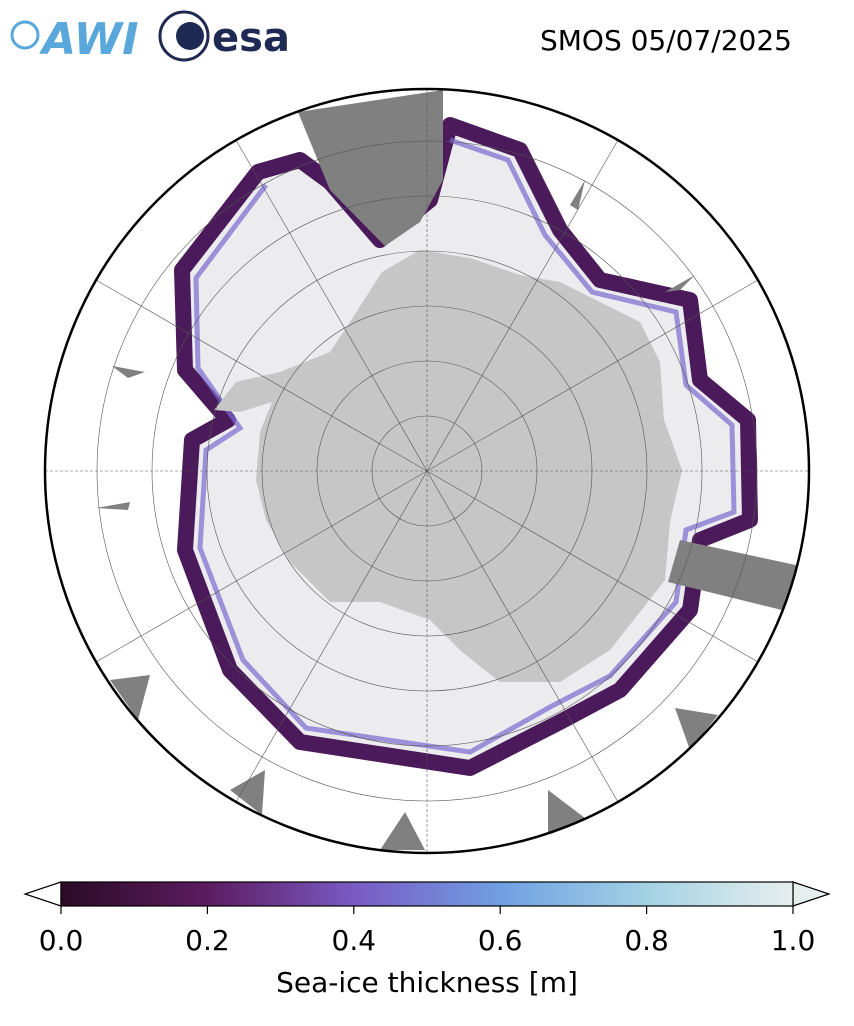  Describe the element at coordinates (354, 940) in the screenshot. I see `colorbar-tick-label: 0.4` at that location.